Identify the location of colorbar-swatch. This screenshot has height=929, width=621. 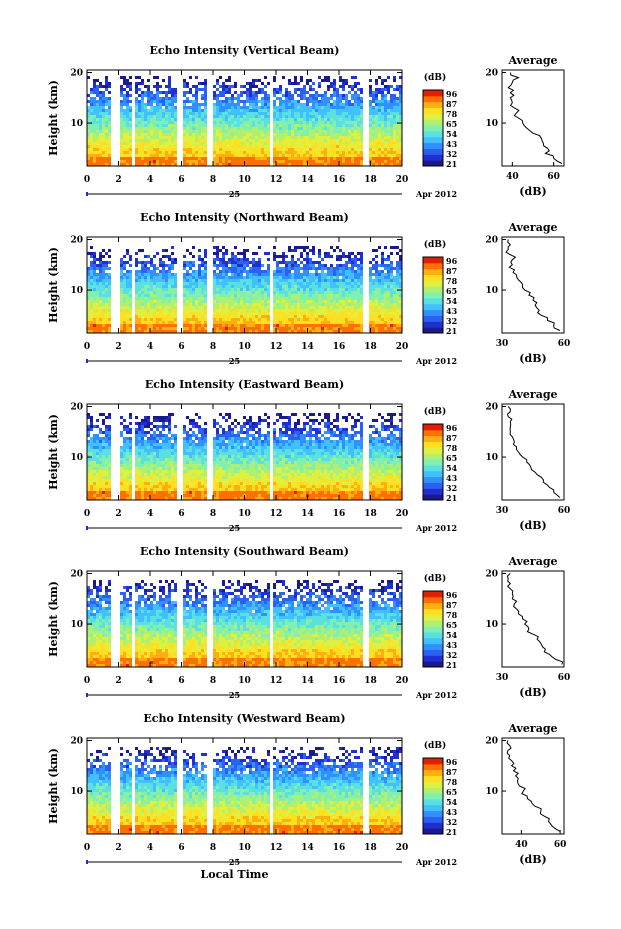
(433, 110).